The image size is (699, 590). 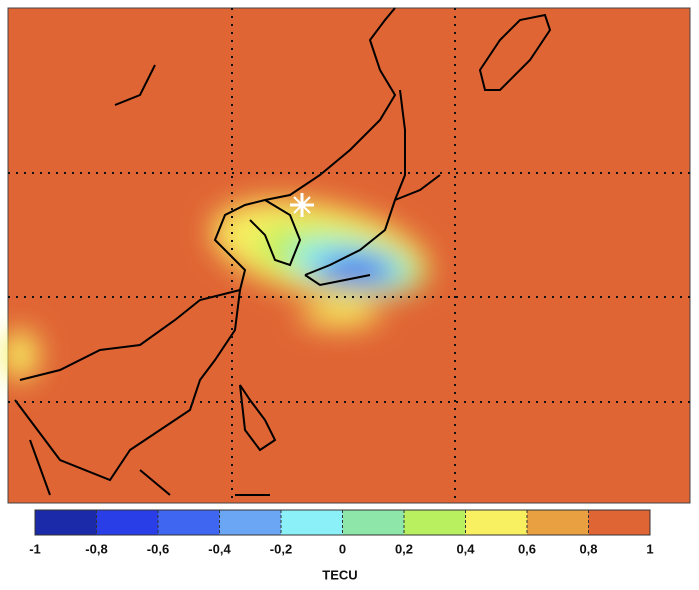 I want to click on colorbar-tick-label: -0,4, so click(x=219, y=548).